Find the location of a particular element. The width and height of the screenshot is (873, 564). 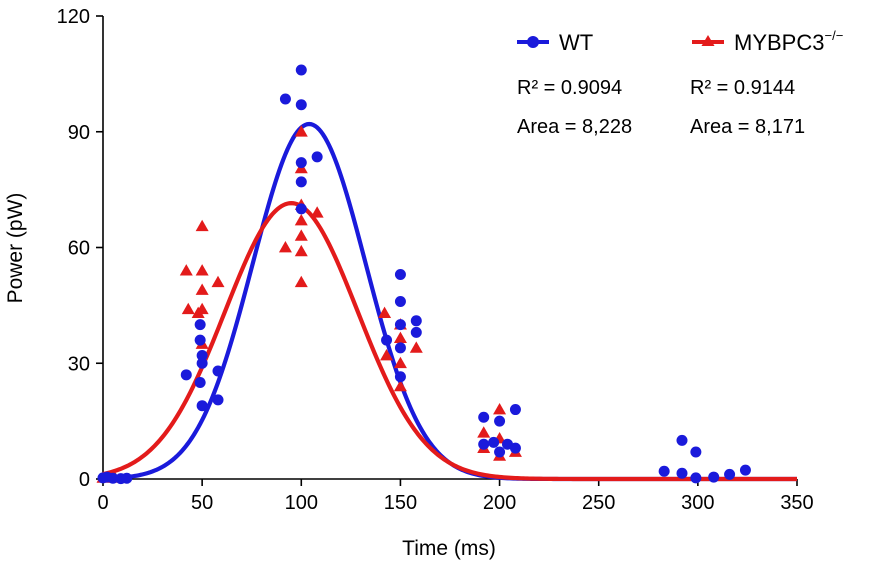

y-tick-label: 120 is located at coordinates (73, 17).